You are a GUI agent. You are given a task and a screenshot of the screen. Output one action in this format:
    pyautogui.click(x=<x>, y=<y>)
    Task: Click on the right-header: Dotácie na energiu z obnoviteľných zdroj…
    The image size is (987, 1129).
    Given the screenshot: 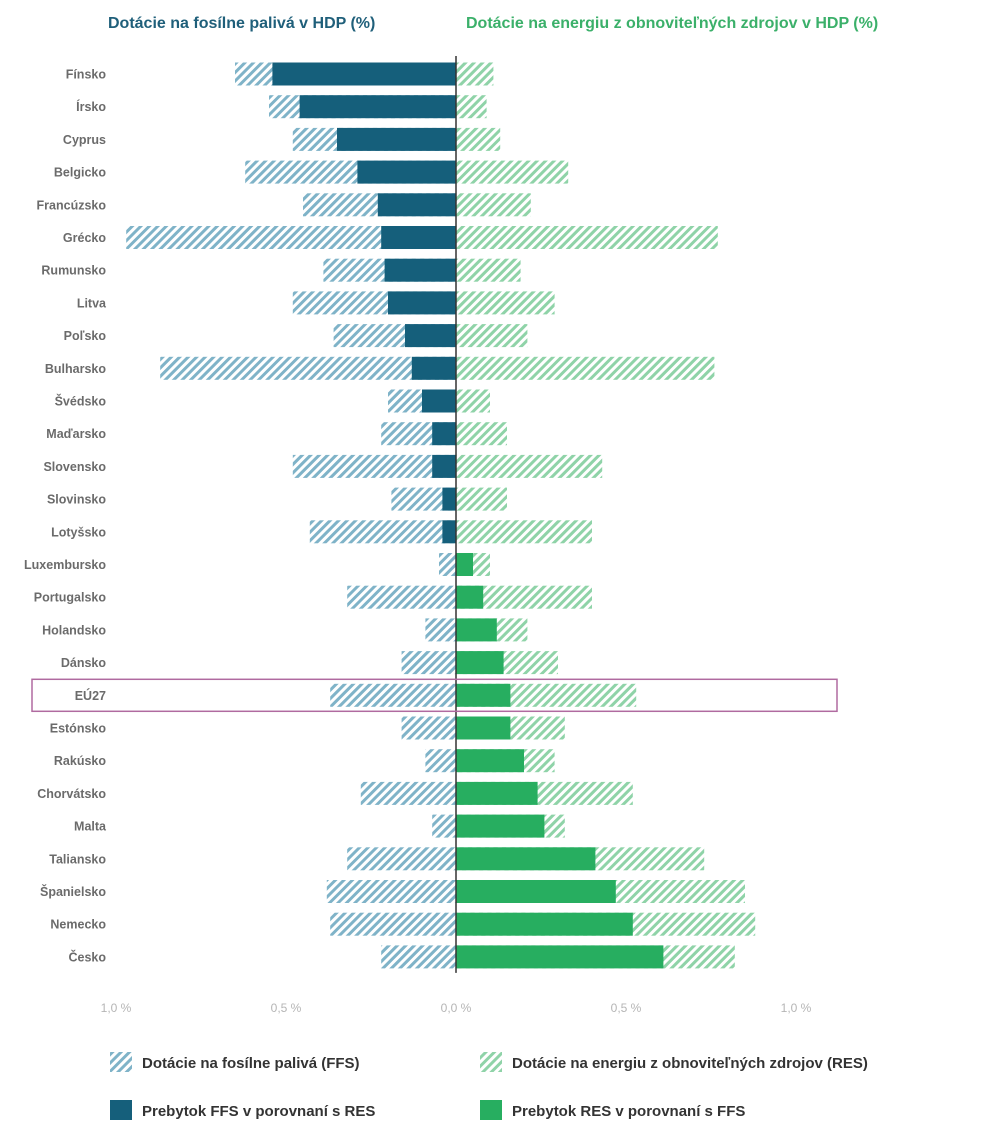 What is the action you would take?
    pyautogui.click(x=672, y=23)
    